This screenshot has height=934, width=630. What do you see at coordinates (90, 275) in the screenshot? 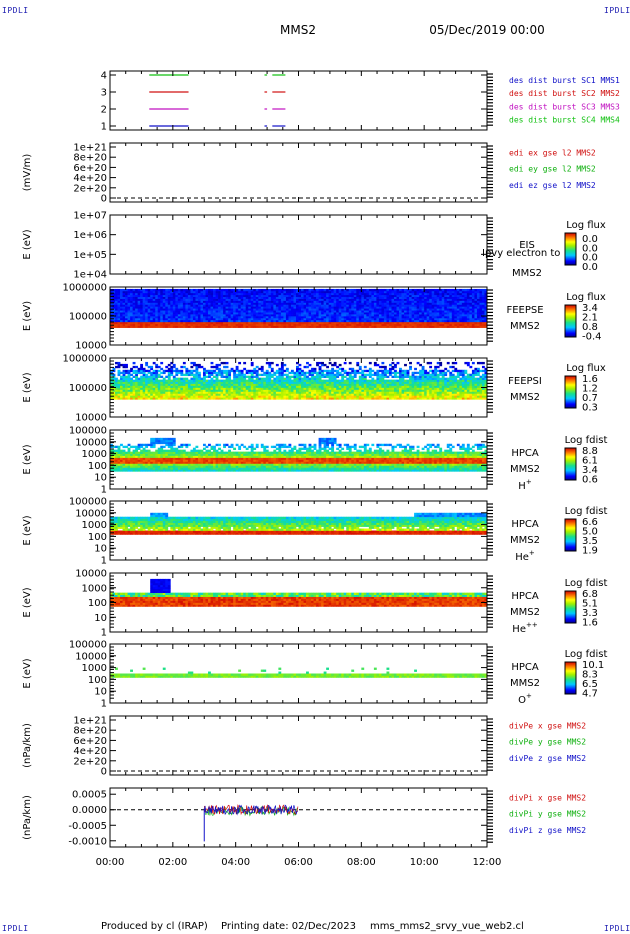
I see `y-tick-label: 1e+04` at bounding box center [90, 275].